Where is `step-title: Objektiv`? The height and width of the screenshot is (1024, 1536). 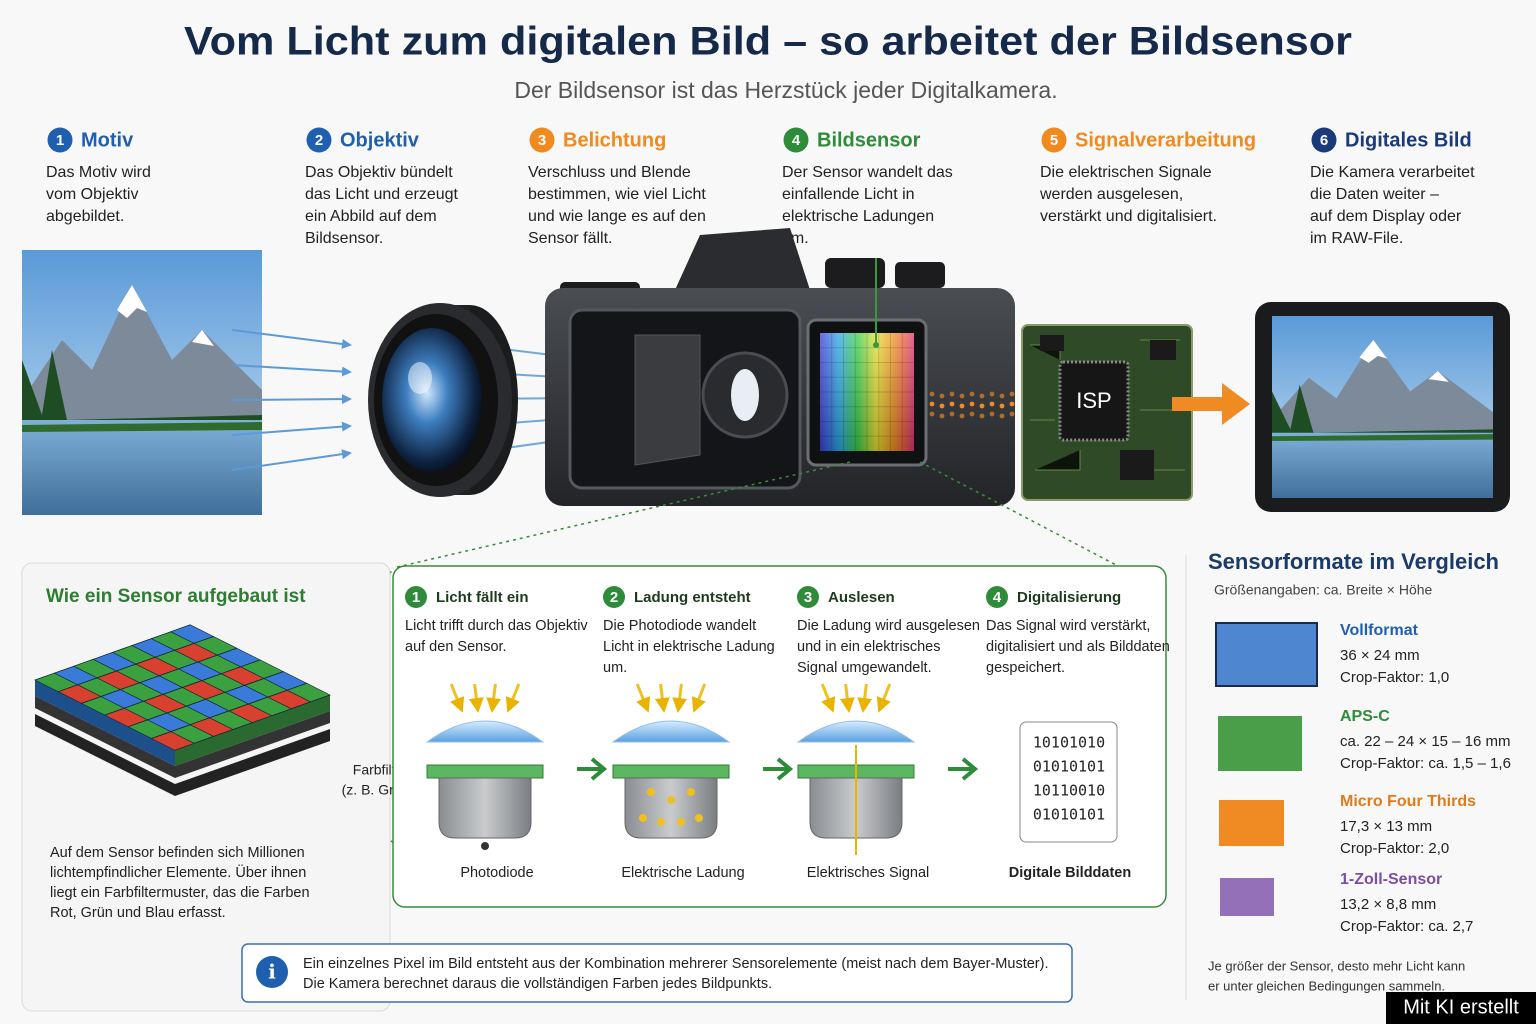 step-title: Objektiv is located at coordinates (380, 140).